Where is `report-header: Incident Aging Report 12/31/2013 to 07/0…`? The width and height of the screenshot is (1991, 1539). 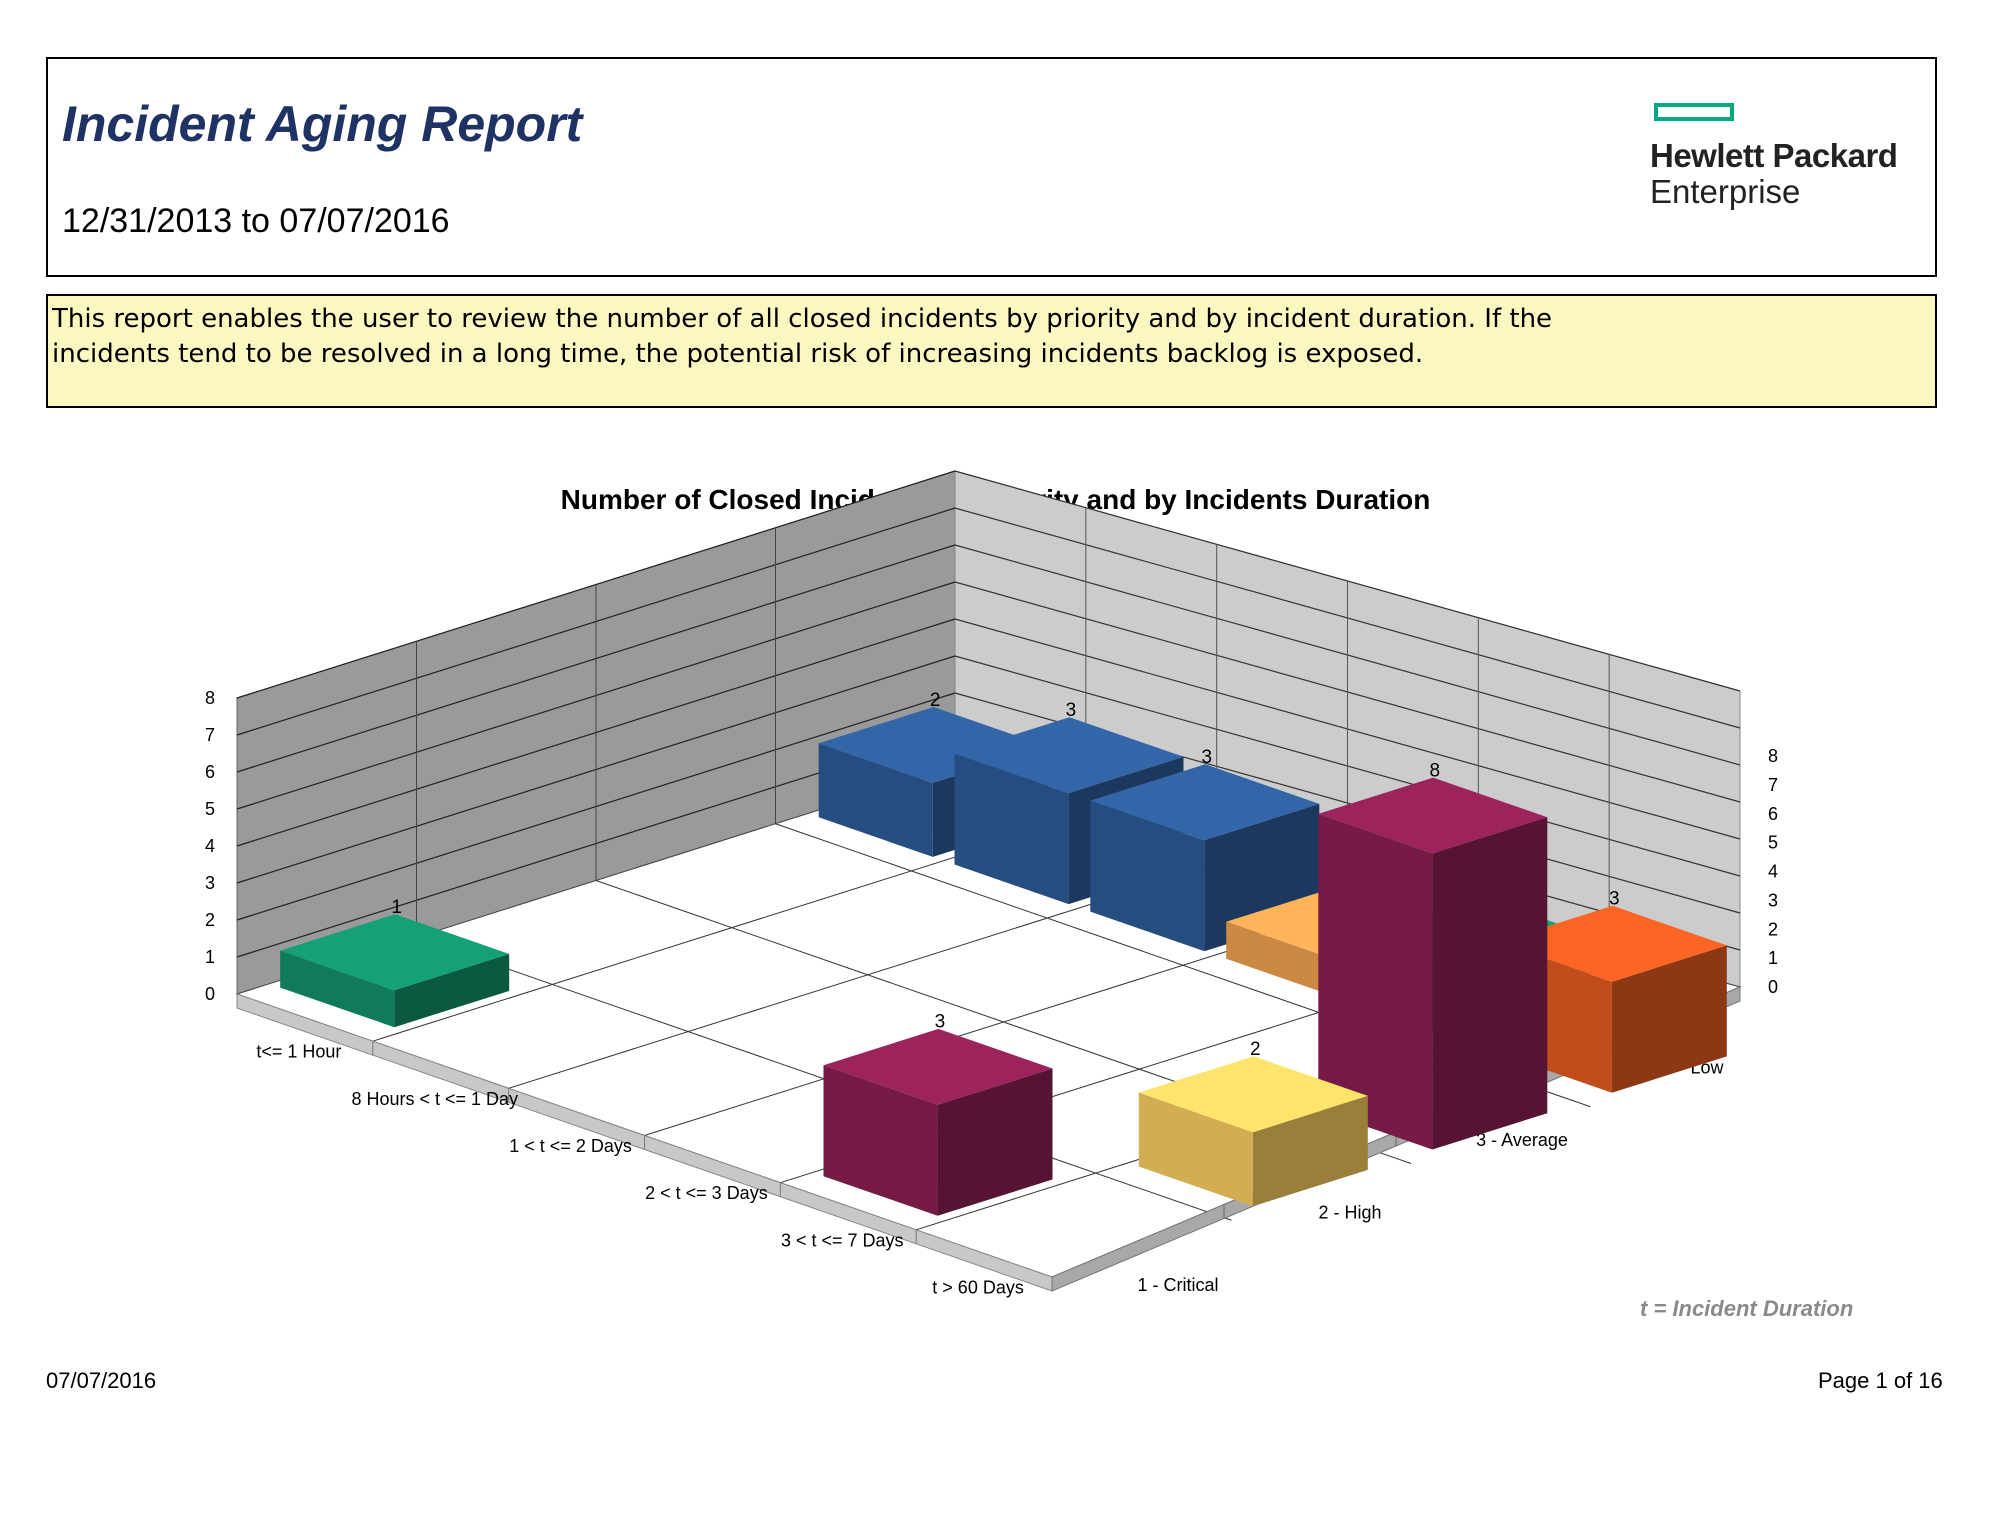
report-header: Incident Aging Report 12/31/2013 to 07/0… is located at coordinates (991, 167).